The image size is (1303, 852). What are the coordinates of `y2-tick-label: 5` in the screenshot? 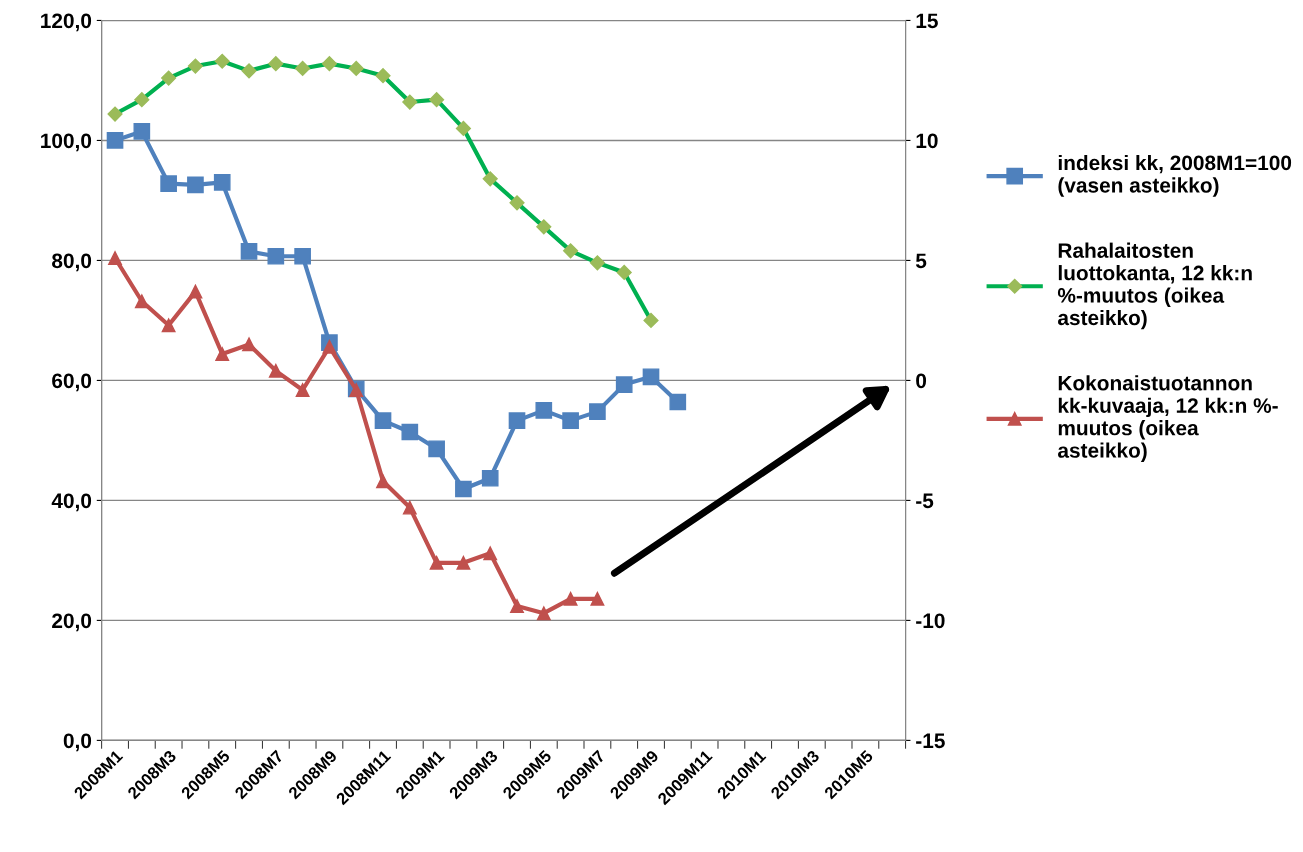 It's located at (921, 261).